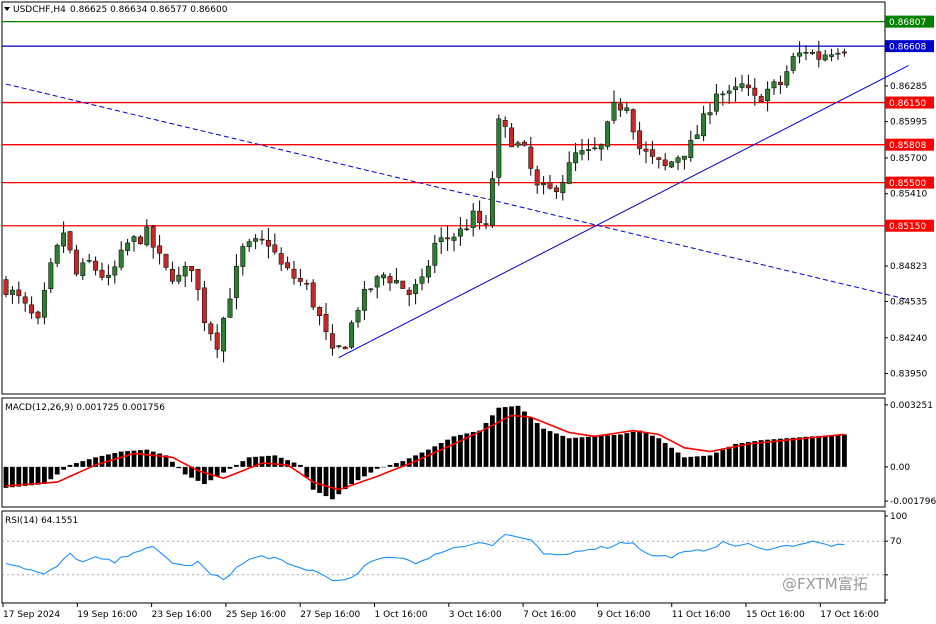 The image size is (936, 624). Describe the element at coordinates (623, 615) in the screenshot. I see `time-tick-label: 9 Oct 16:00` at that location.